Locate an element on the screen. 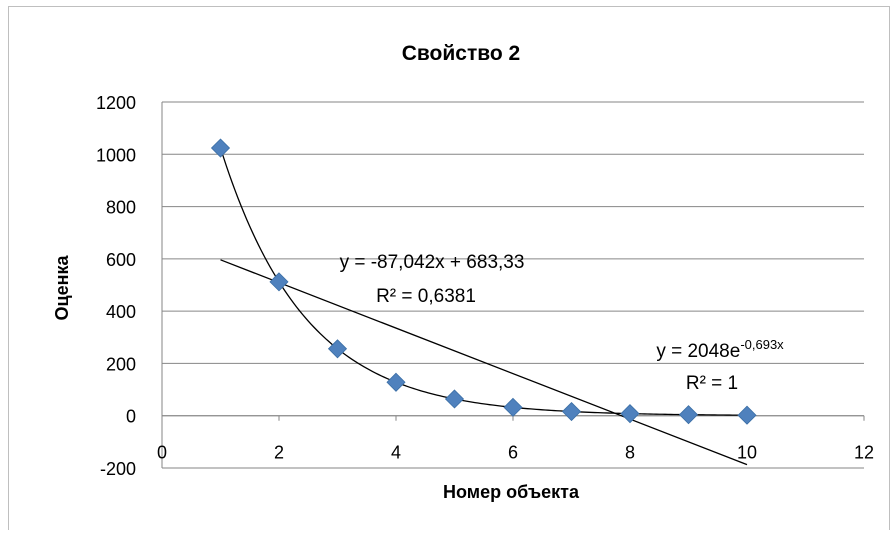 The width and height of the screenshot is (895, 534). y-tick-labels: -200 0 200 400 600 800 1000 1200 is located at coordinates (116, 286).